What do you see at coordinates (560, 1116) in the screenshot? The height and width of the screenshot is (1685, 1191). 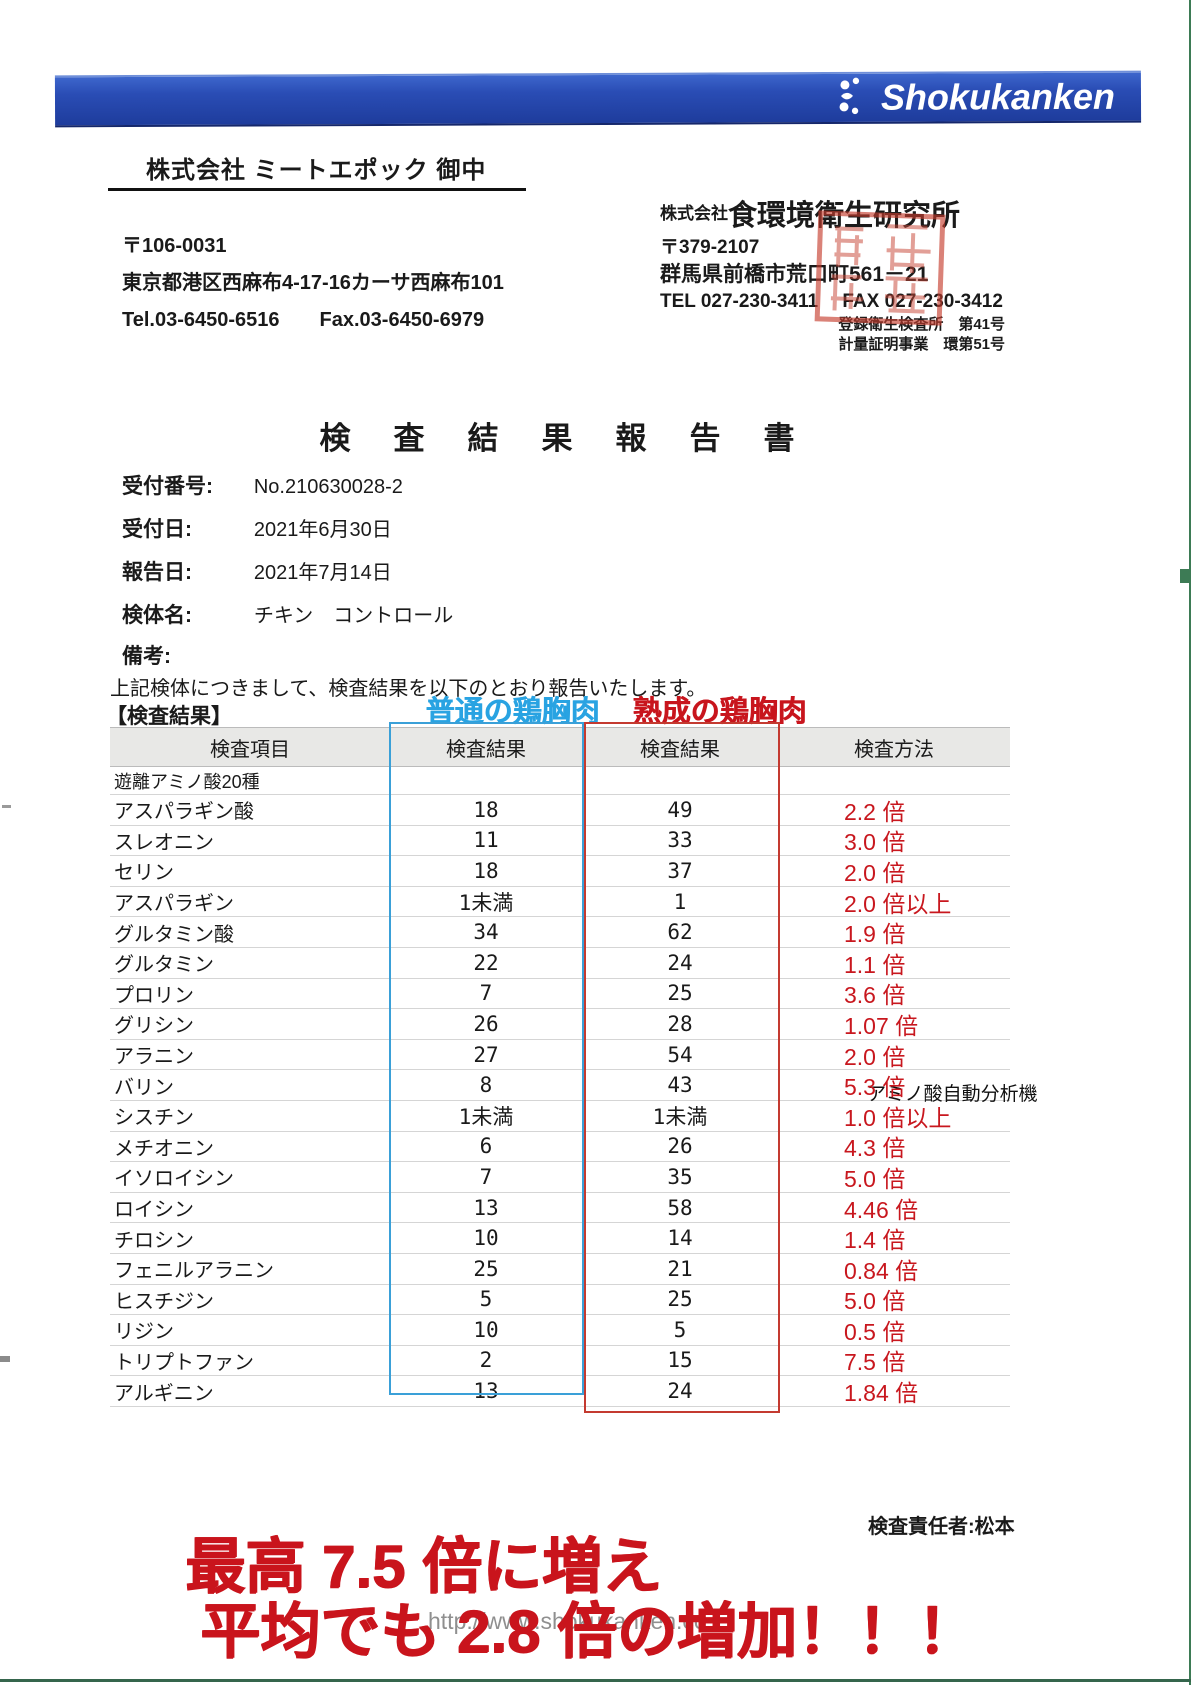 I see `table-row: シスチン 1未満 1未満 1.0 倍以上` at bounding box center [560, 1116].